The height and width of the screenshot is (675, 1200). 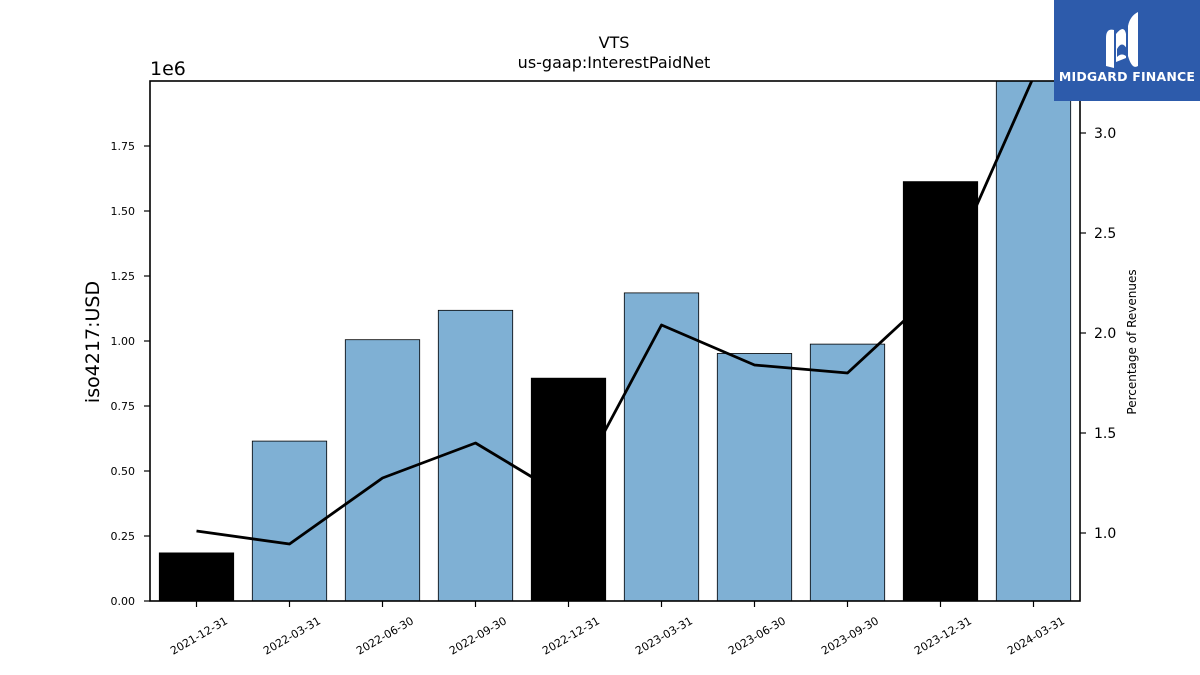 What do you see at coordinates (123, 276) in the screenshot?
I see `y-tick-label: 1.25` at bounding box center [123, 276].